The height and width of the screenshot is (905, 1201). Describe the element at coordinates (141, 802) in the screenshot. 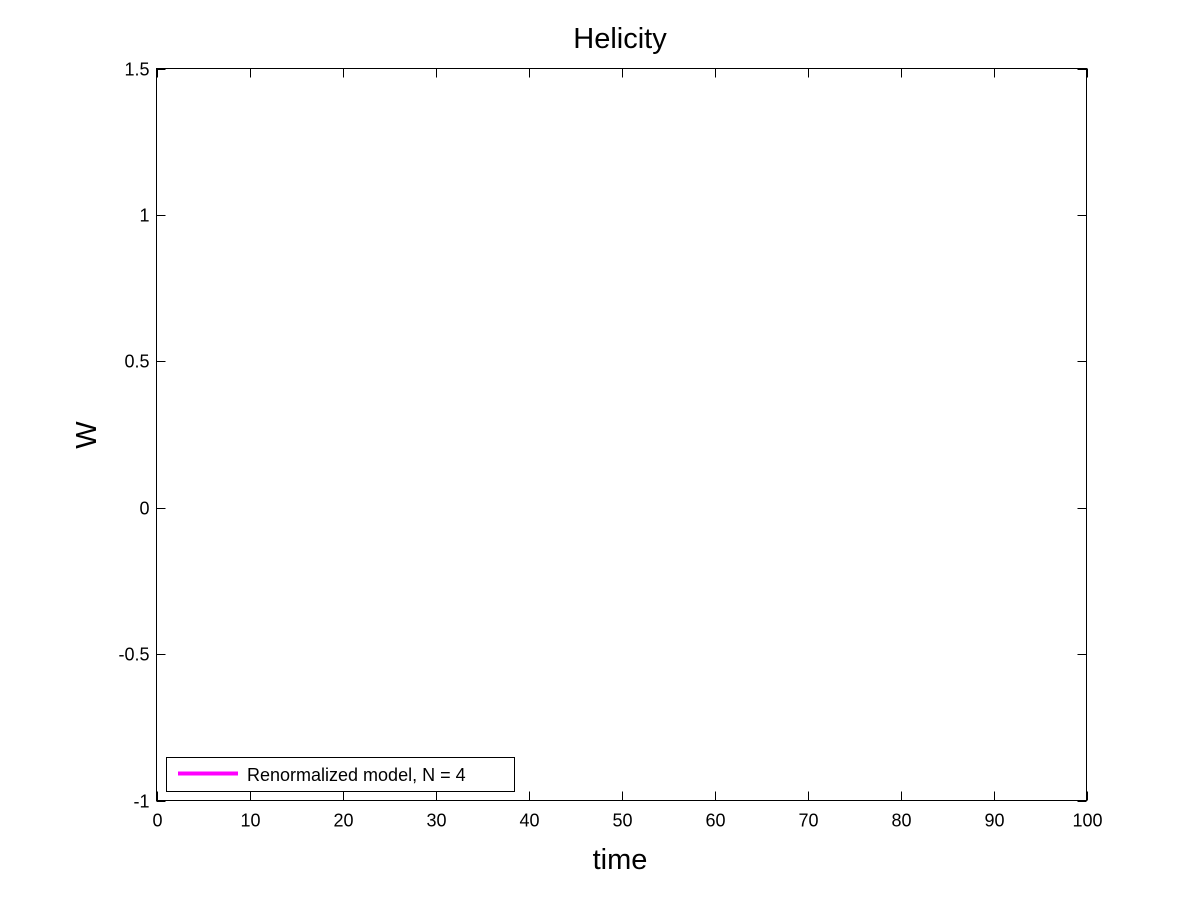

I see `y-tick-label: -1` at that location.